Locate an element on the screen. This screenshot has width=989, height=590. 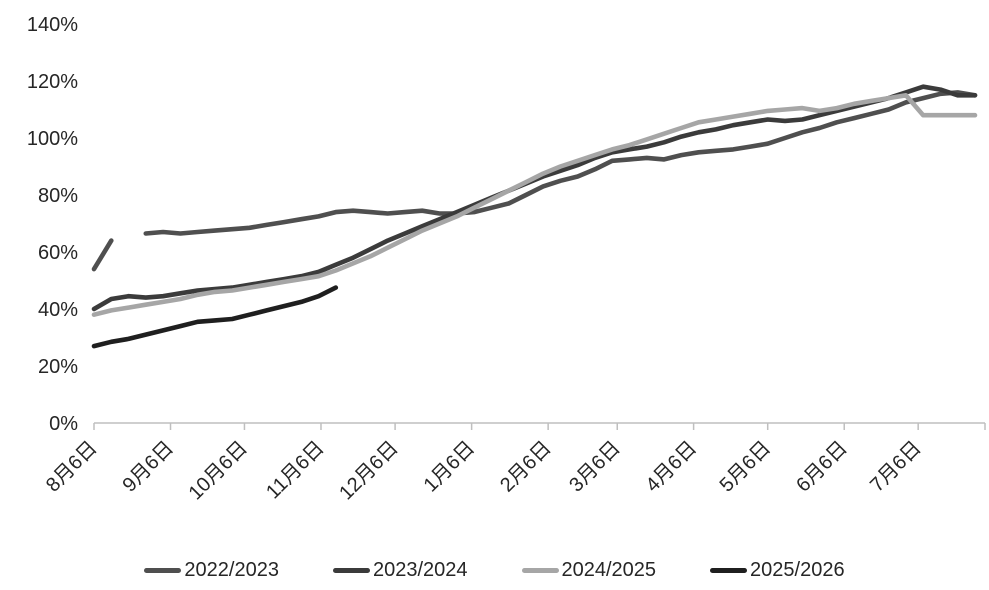
x-axis-label: 10月6日 is located at coordinates (218, 470).